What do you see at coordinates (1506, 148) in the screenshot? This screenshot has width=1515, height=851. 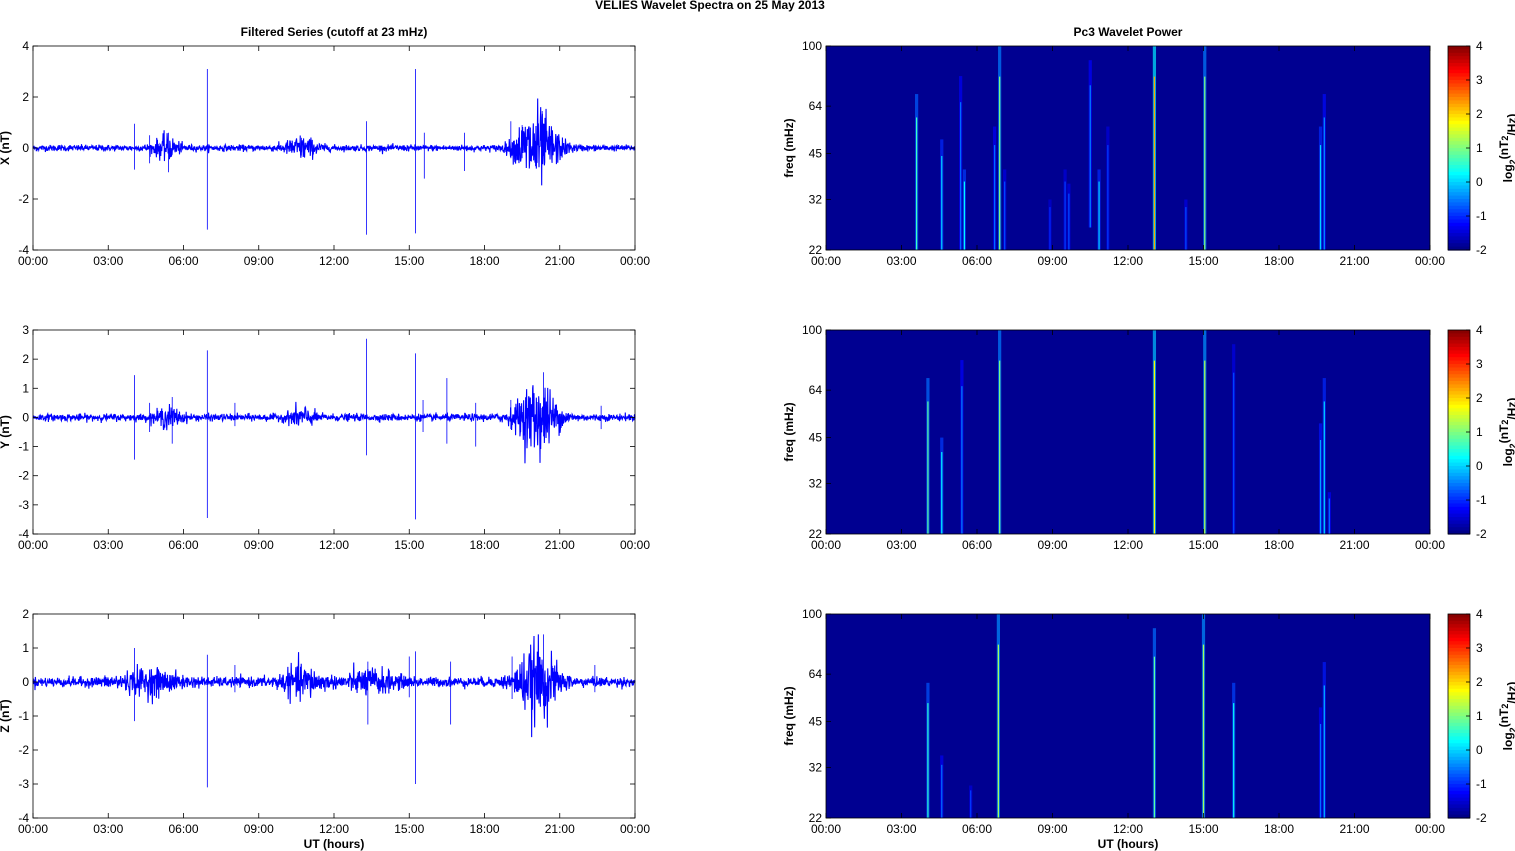 I see `colorbar-label: log2(nT2/Hz)` at bounding box center [1506, 148].